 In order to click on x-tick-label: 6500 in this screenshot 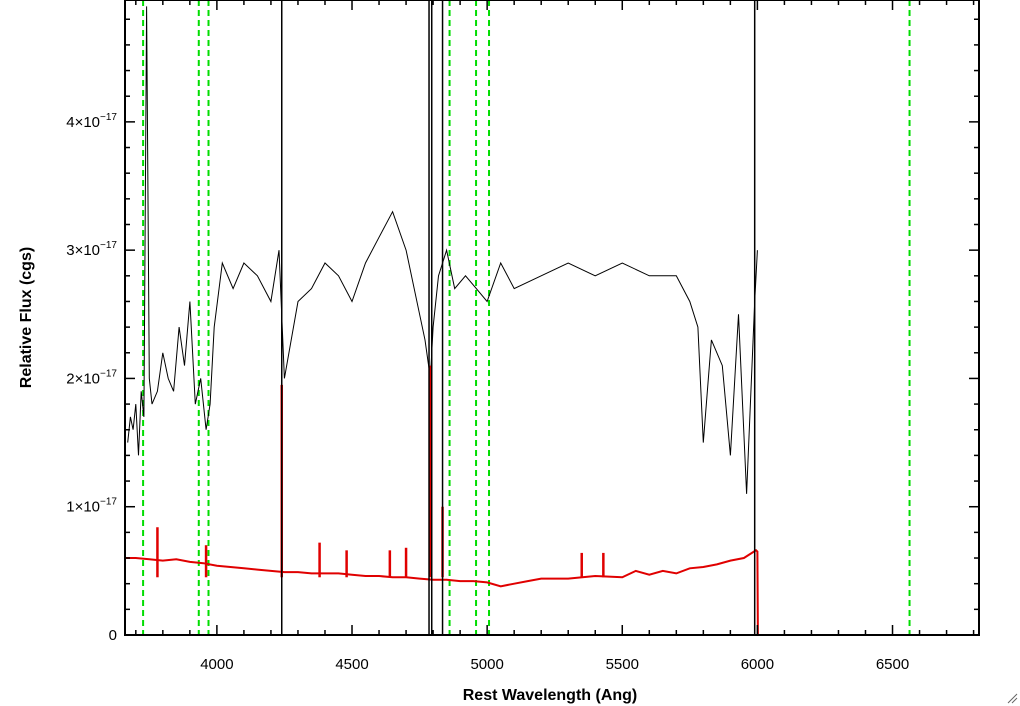, I will do `click(892, 664)`.